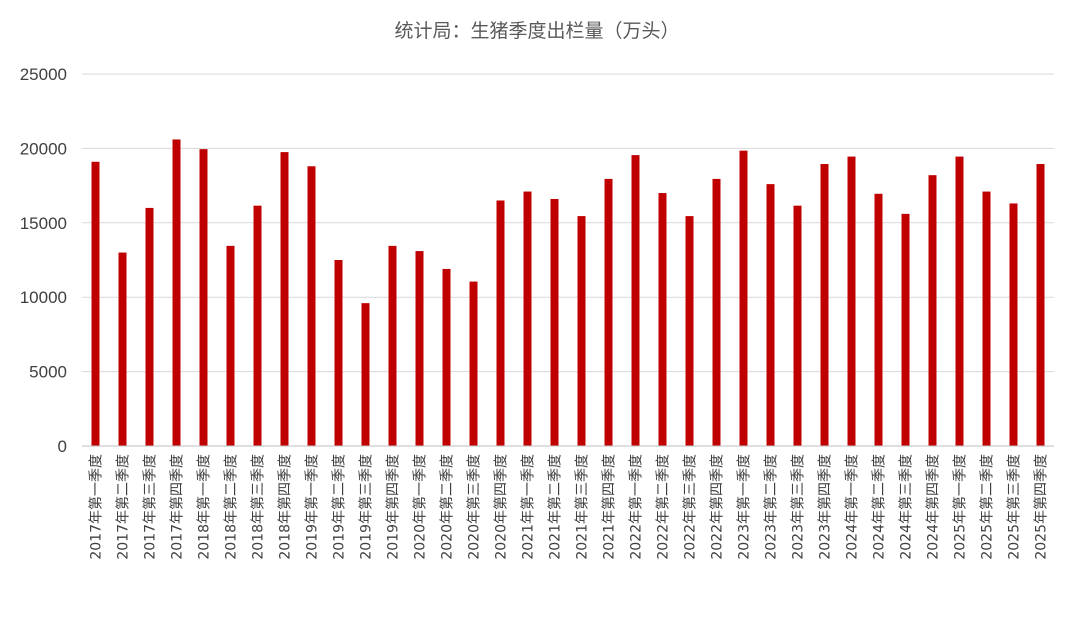 Image resolution: width=1080 pixels, height=620 pixels. Describe the element at coordinates (231, 507) in the screenshot. I see `x-tick-label: 2018年第二季度` at that location.